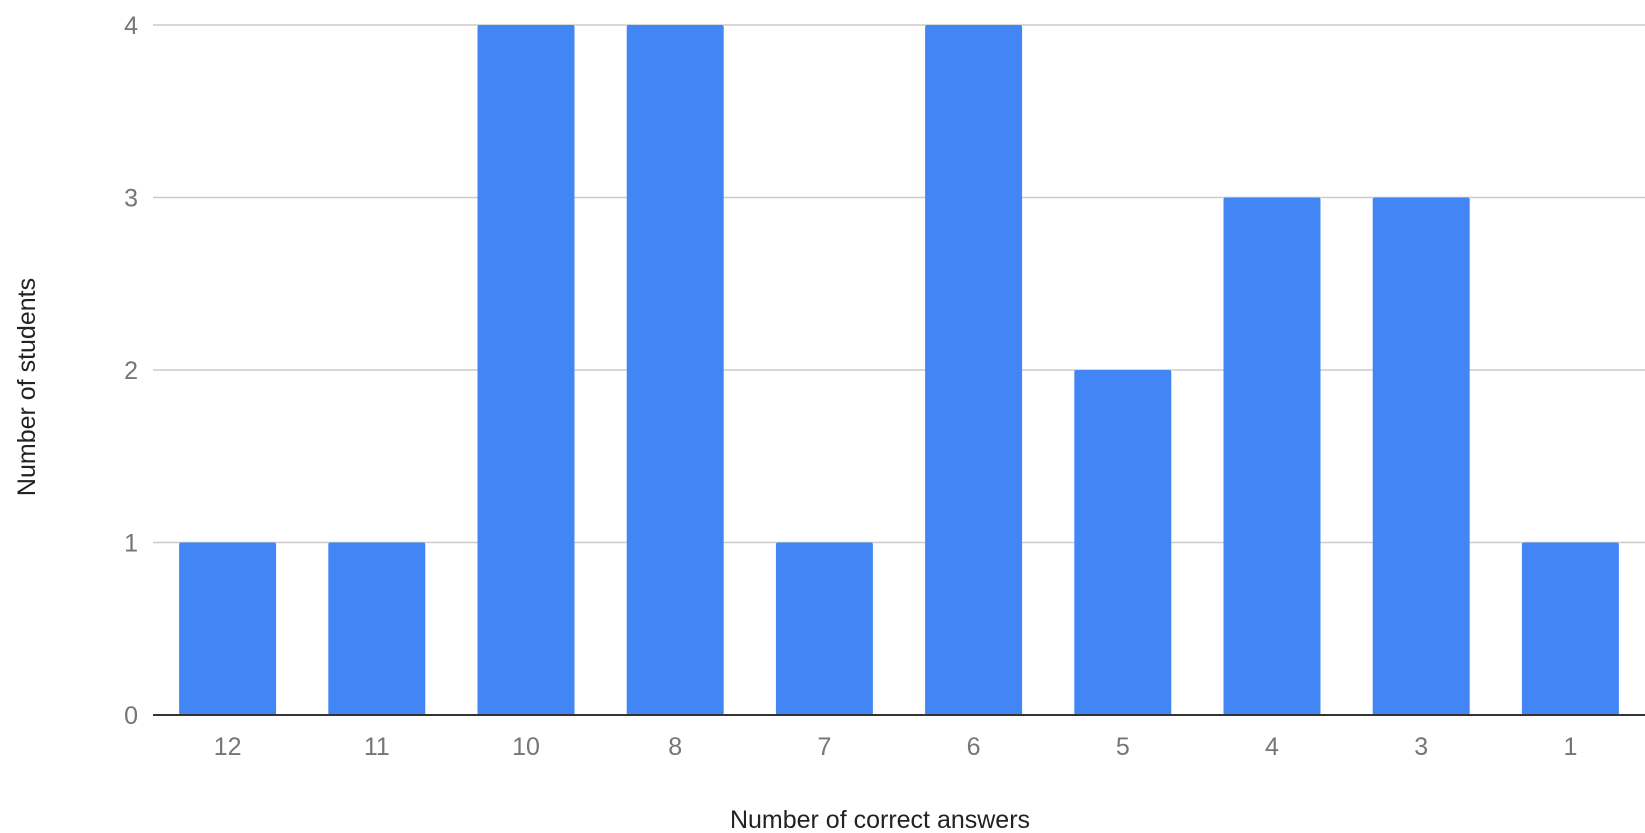  What do you see at coordinates (824, 747) in the screenshot?
I see `x-tick-label: 7` at bounding box center [824, 747].